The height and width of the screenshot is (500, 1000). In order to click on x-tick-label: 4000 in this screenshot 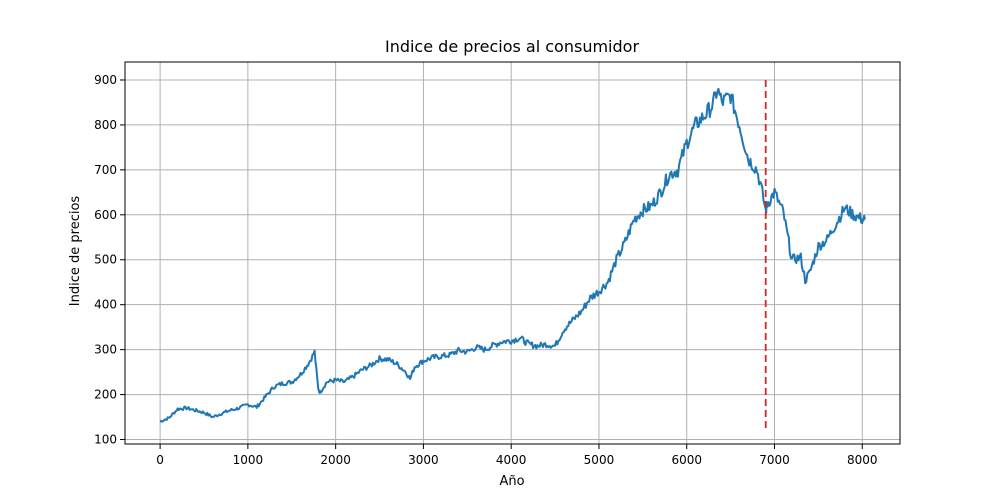, I will do `click(511, 460)`.